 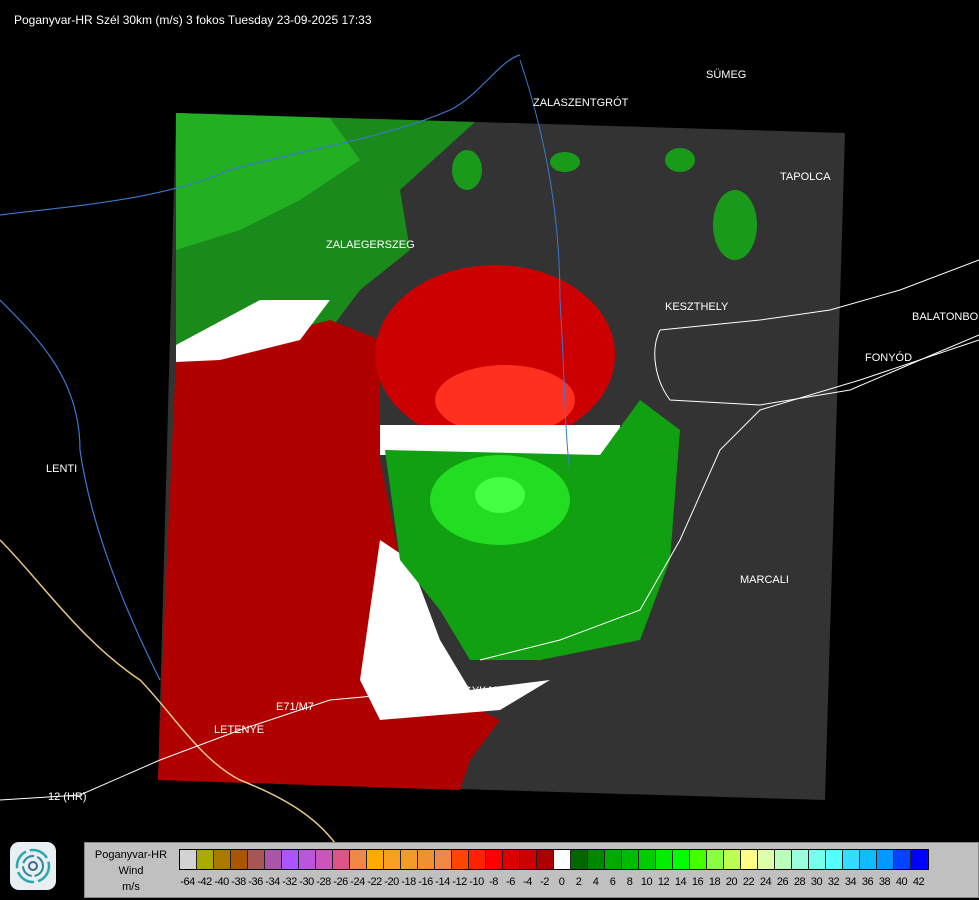 I want to click on legend-unit: m/s, so click(x=131, y=887).